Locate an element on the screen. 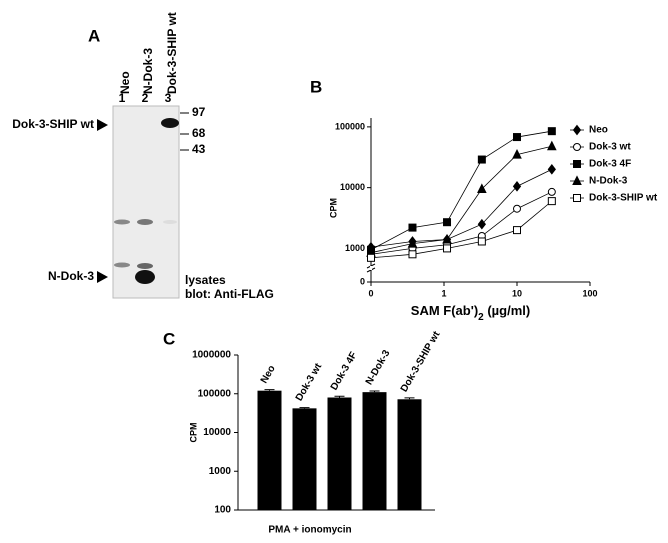  legend-label: Neo is located at coordinates (598, 130).